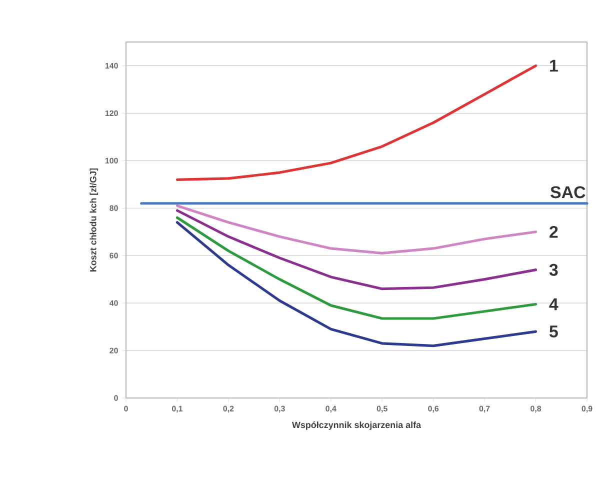 The image size is (603, 486). Describe the element at coordinates (94, 220) in the screenshot. I see `y-axis-title: Koszt chłodu kch [zł/GJ]` at that location.